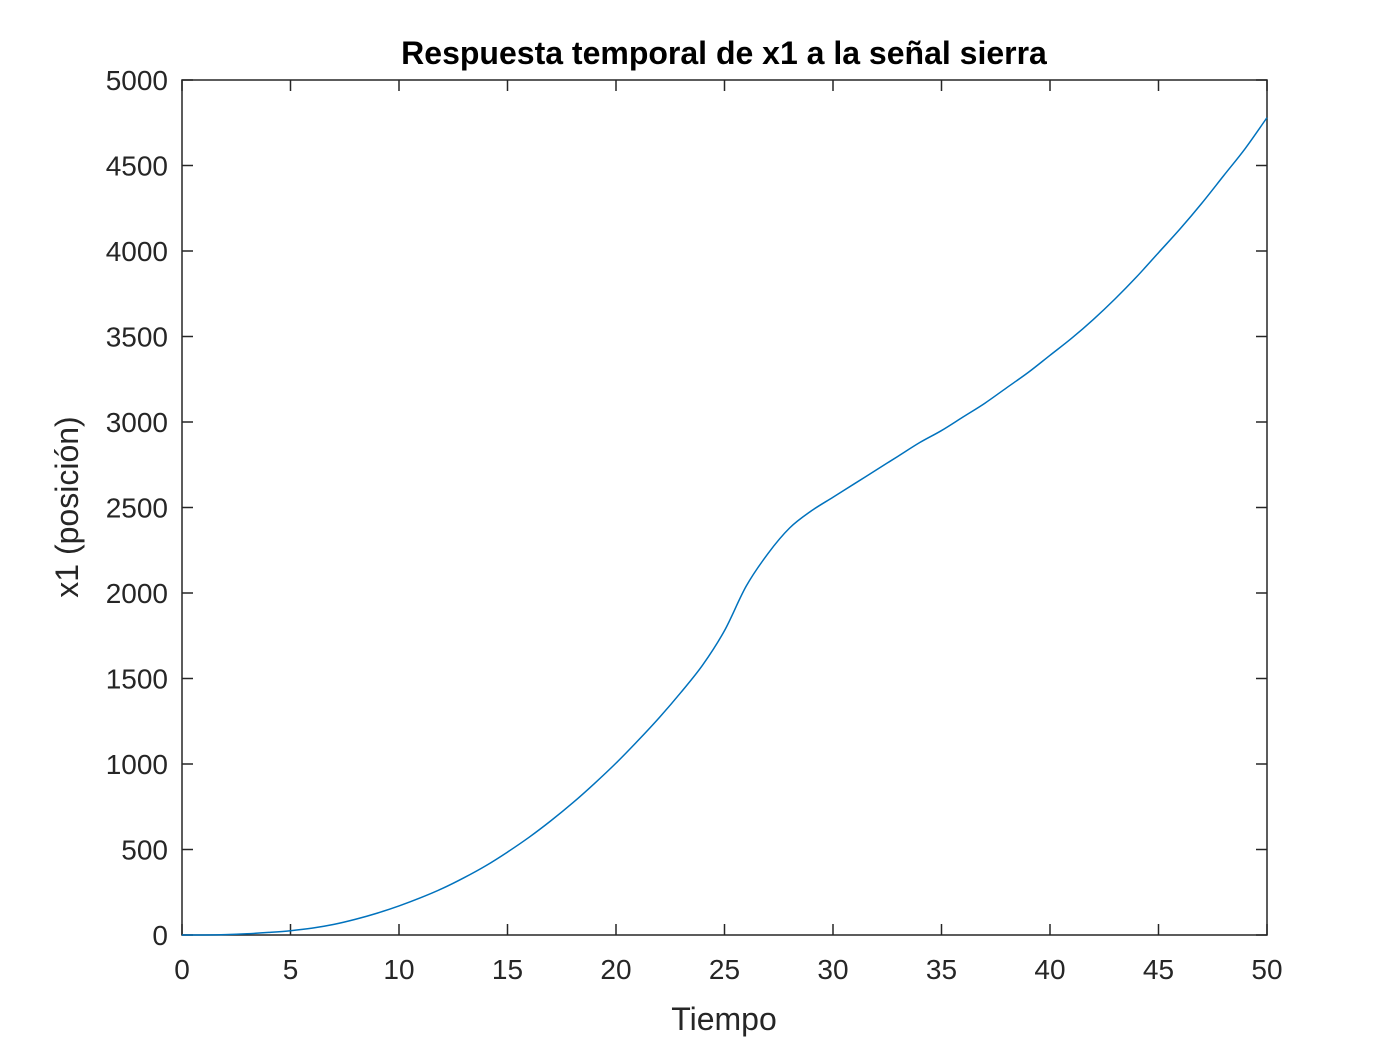 Image resolution: width=1400 pixels, height=1050 pixels. What do you see at coordinates (832, 969) in the screenshot?
I see `x-tick-label: 30` at bounding box center [832, 969].